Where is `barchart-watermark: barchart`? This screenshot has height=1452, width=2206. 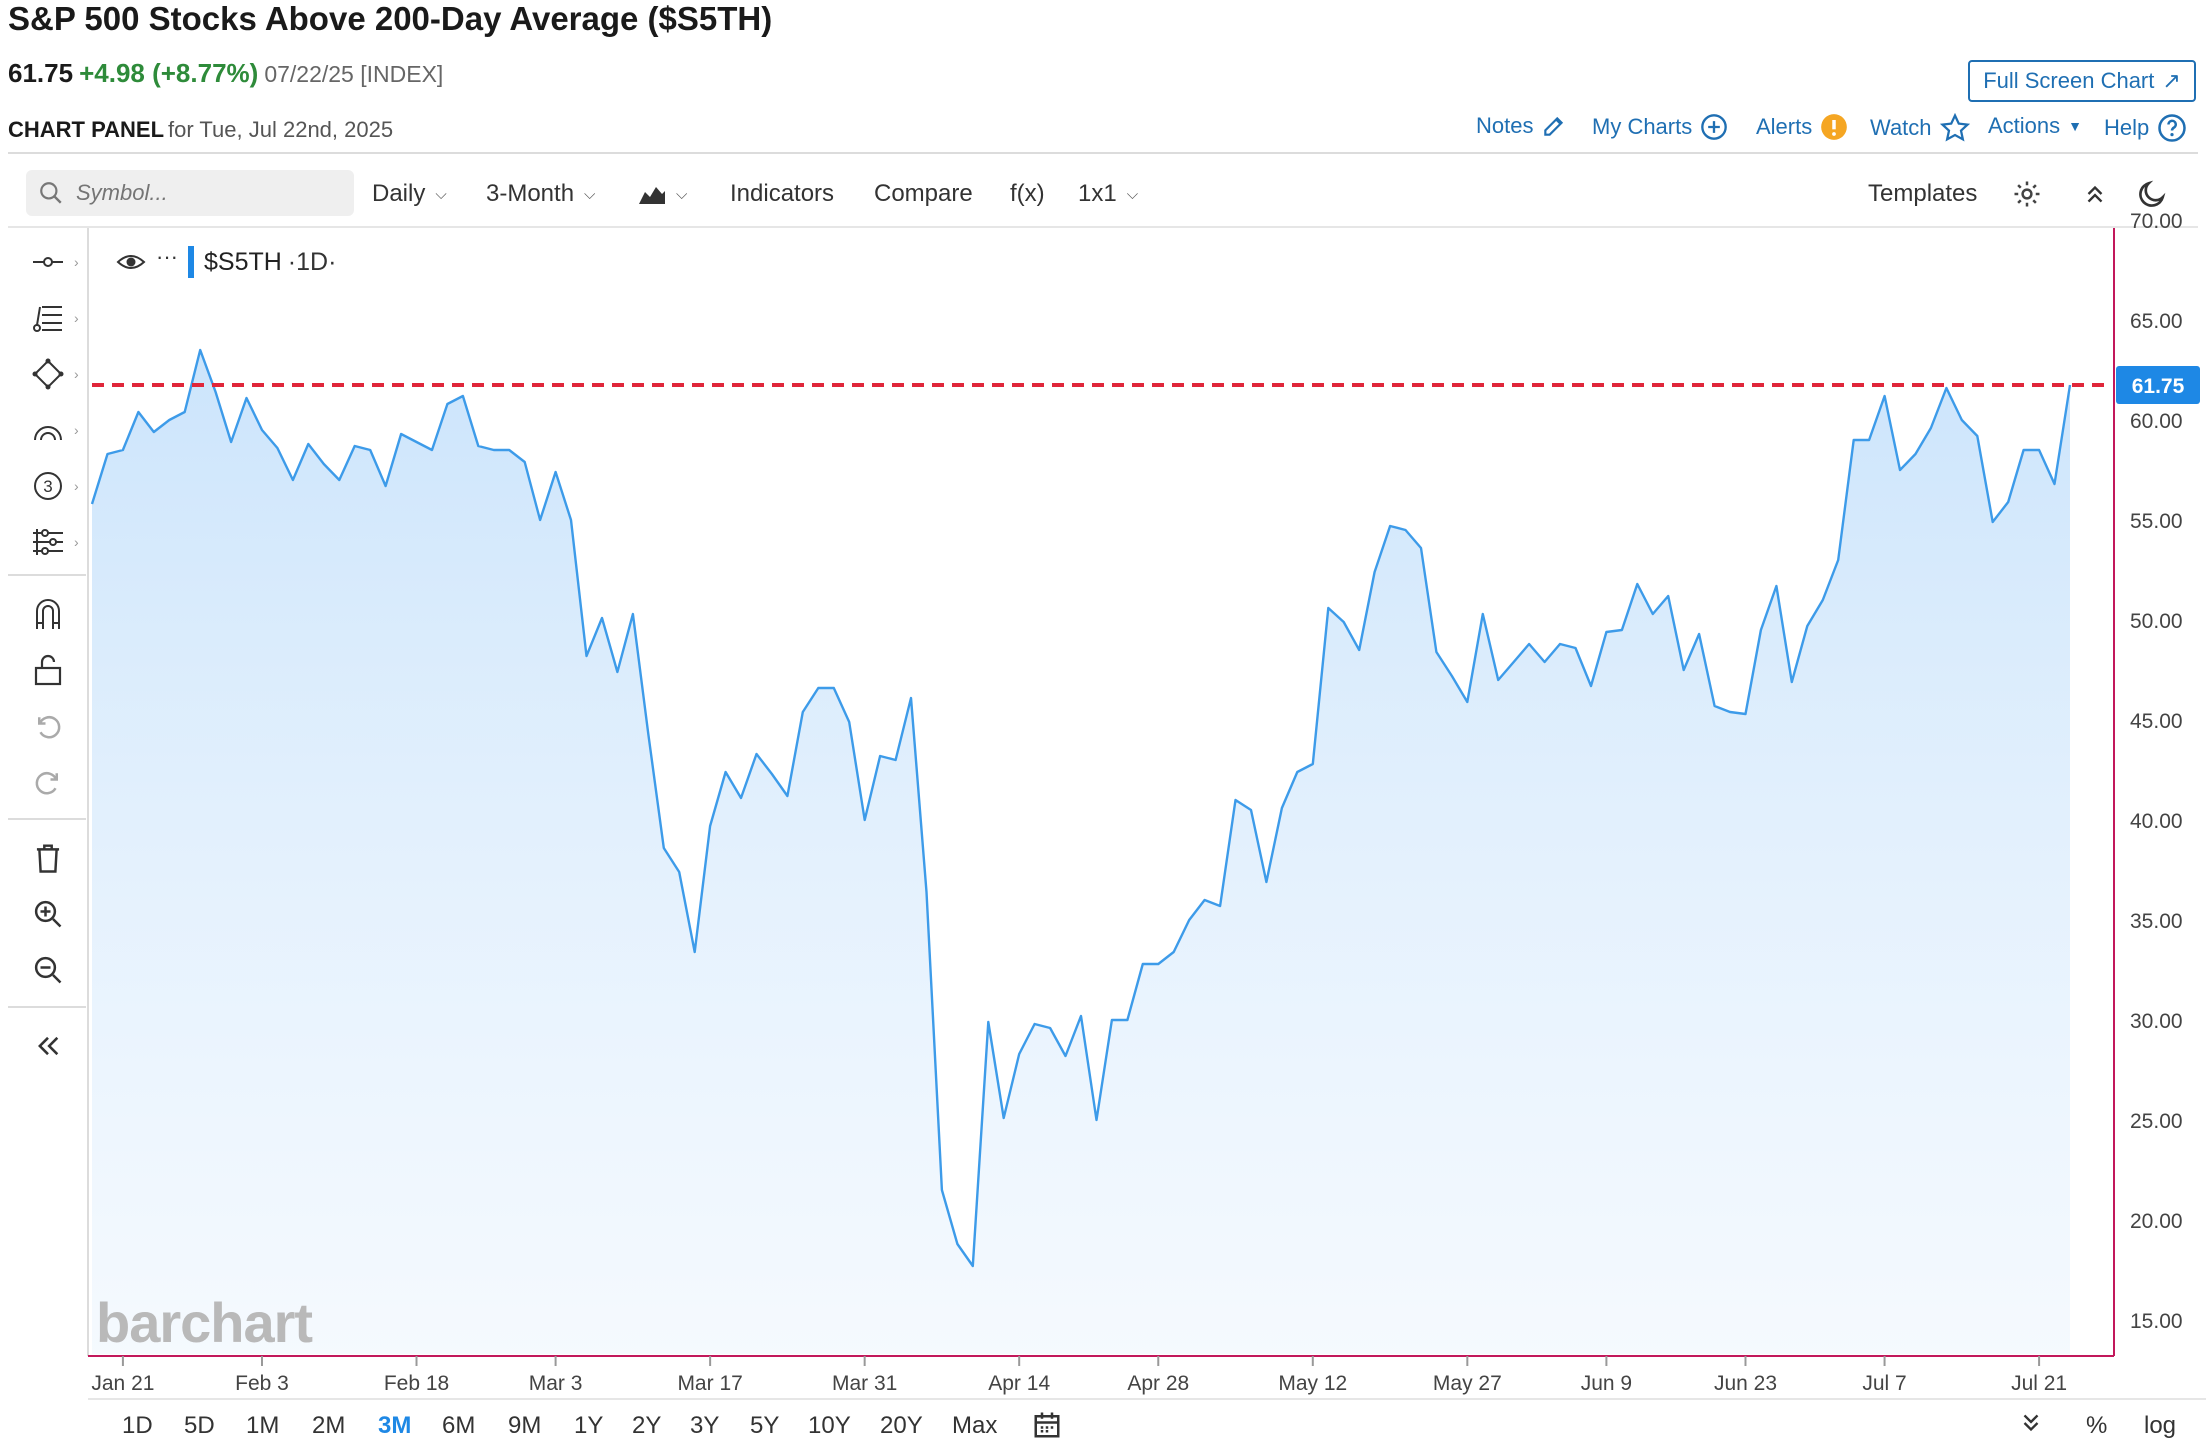 barchart-watermark: barchart is located at coordinates (204, 1322).